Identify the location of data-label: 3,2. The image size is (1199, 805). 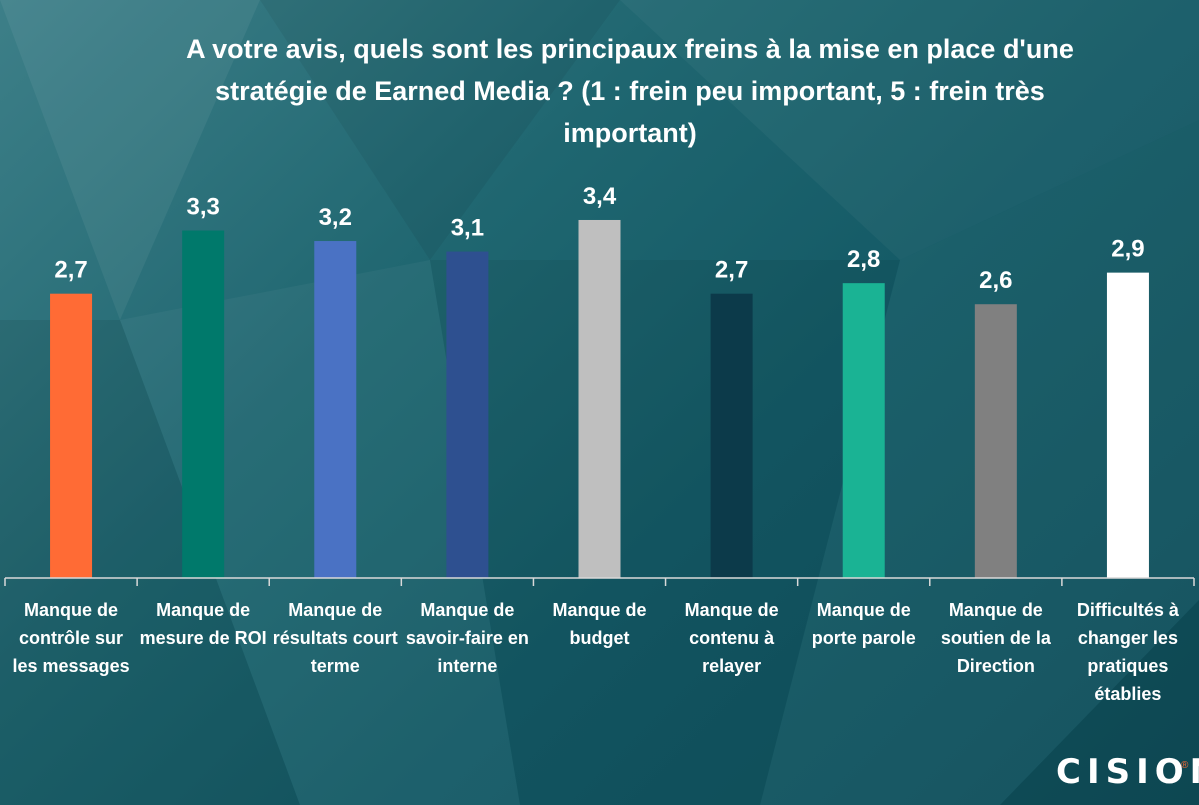
(335, 217).